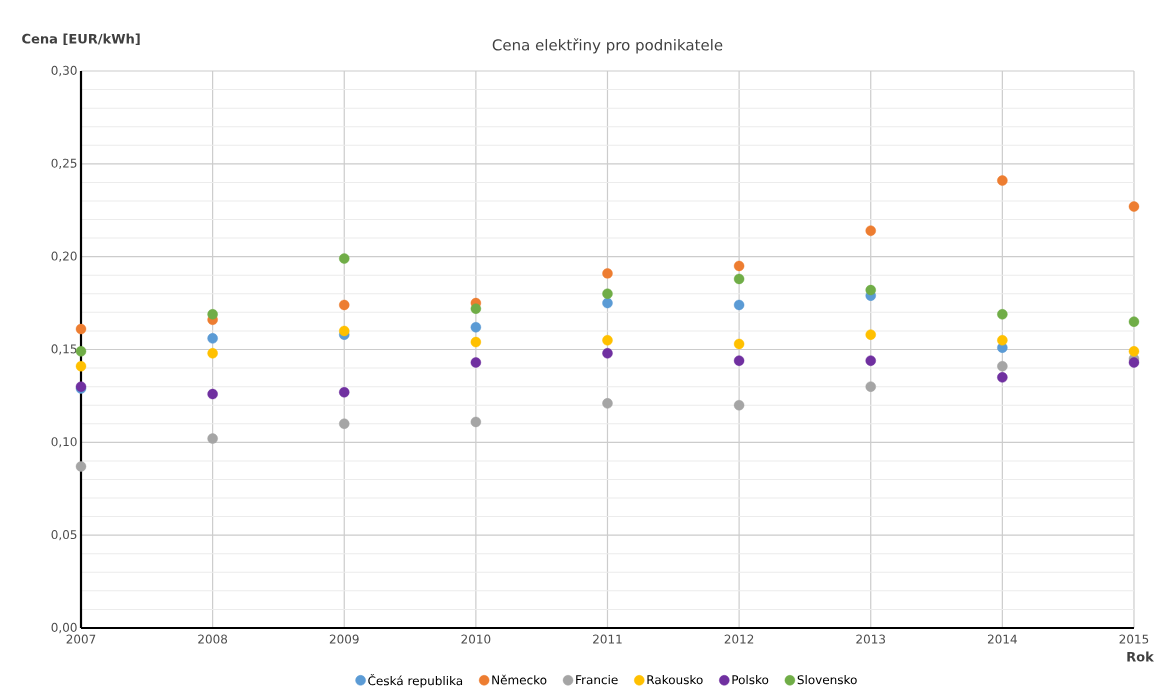 The height and width of the screenshot is (694, 1167). What do you see at coordinates (64, 442) in the screenshot?
I see `y-tick-label: 0,10` at bounding box center [64, 442].